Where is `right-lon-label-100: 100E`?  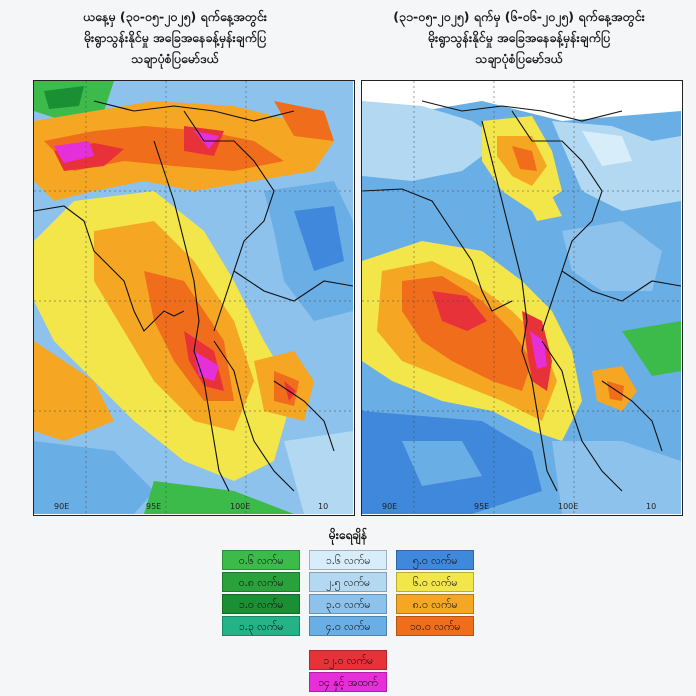 right-lon-label-100: 100E is located at coordinates (568, 506).